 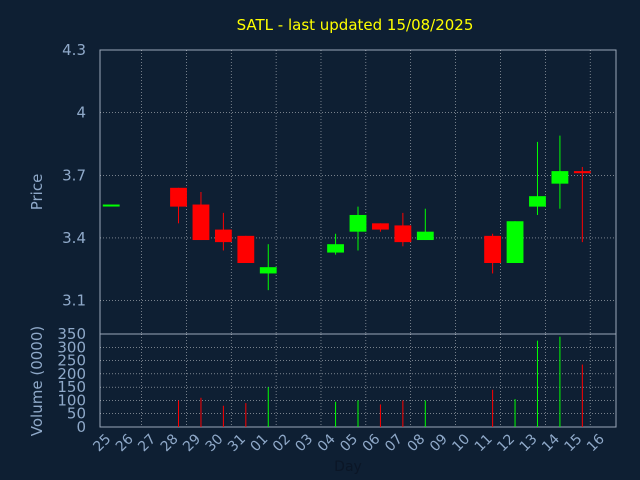 I want to click on volume-tick-label: 300, so click(x=71, y=347).